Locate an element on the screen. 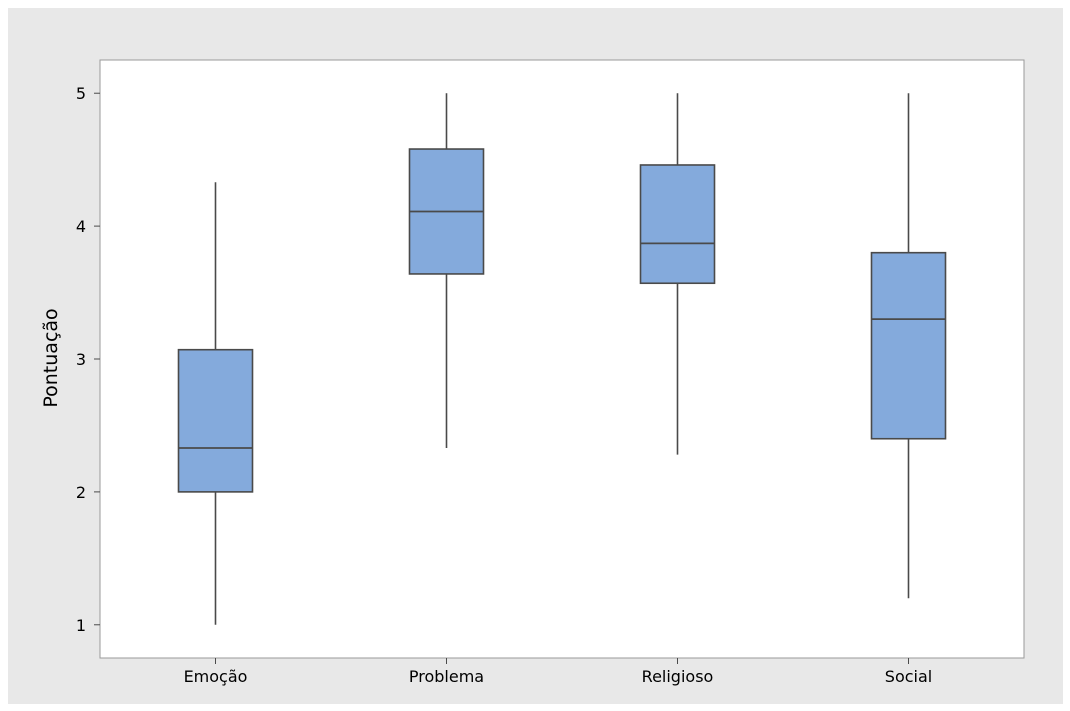 This screenshot has width=1070, height=711. y-tick-label: 3 is located at coordinates (81, 359).